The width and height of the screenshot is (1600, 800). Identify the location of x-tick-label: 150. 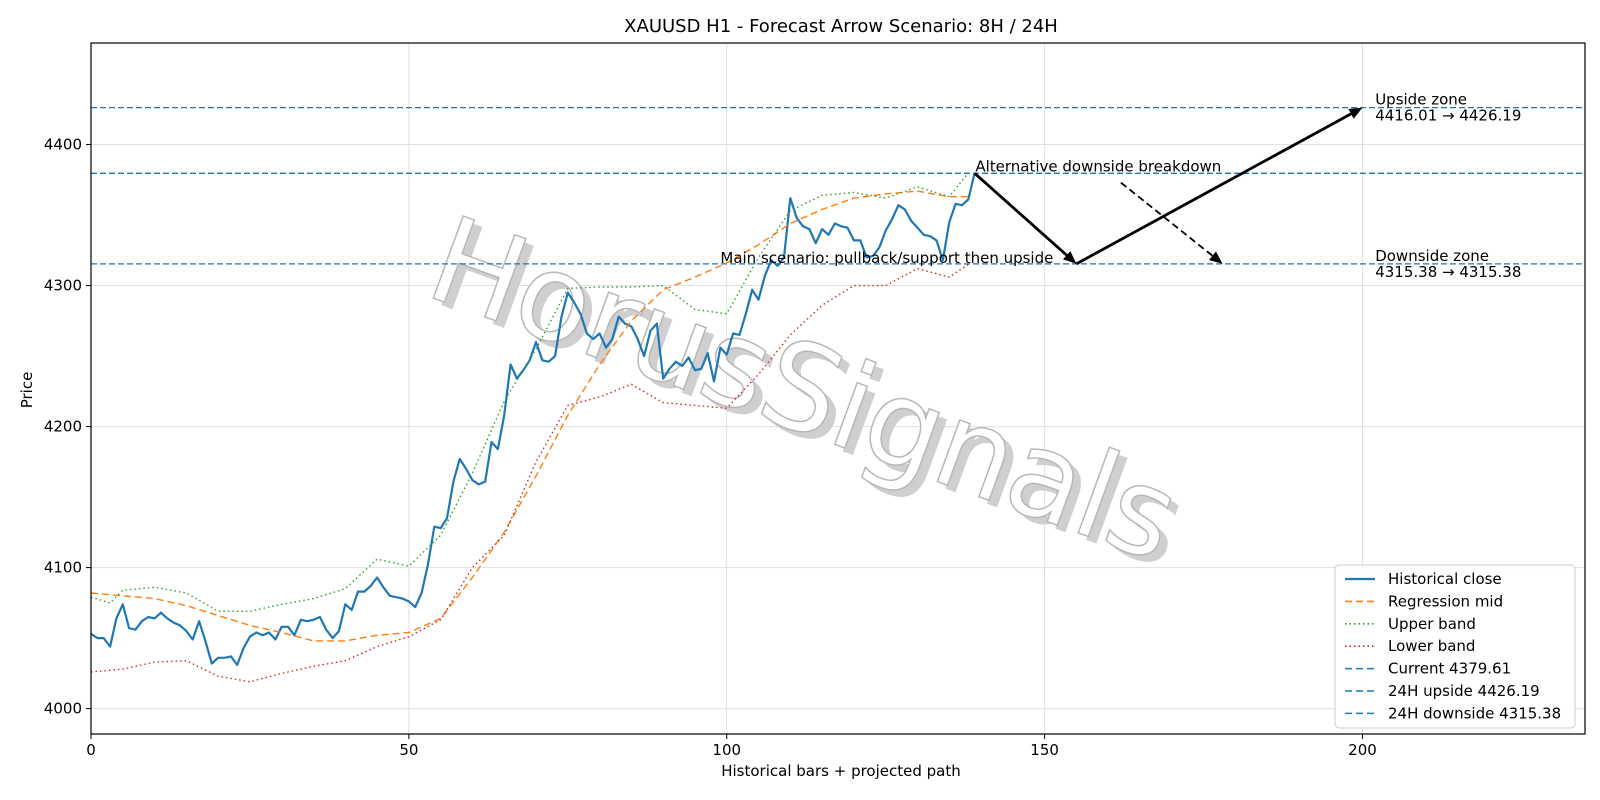
(1044, 750).